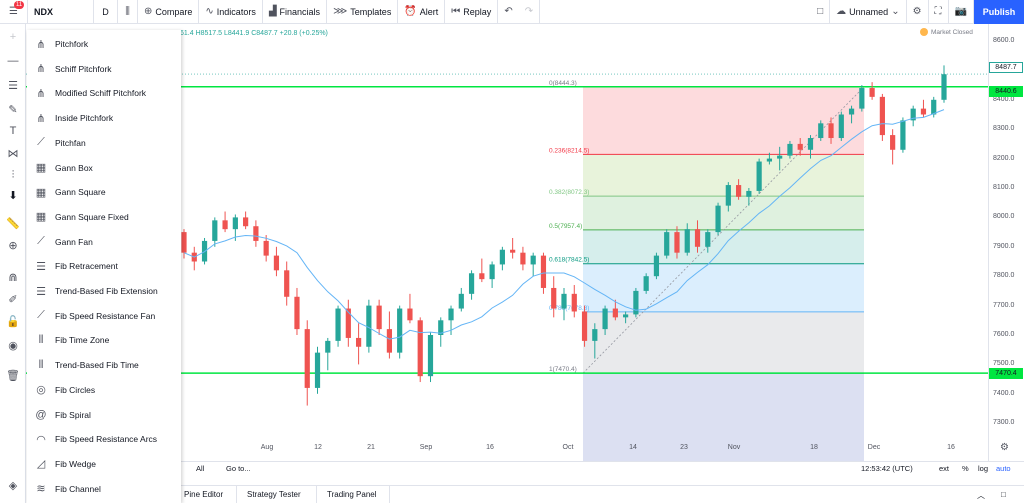 This screenshot has height=503, width=1024. I want to click on tab-pine-editor: Pine Editor, so click(204, 494).